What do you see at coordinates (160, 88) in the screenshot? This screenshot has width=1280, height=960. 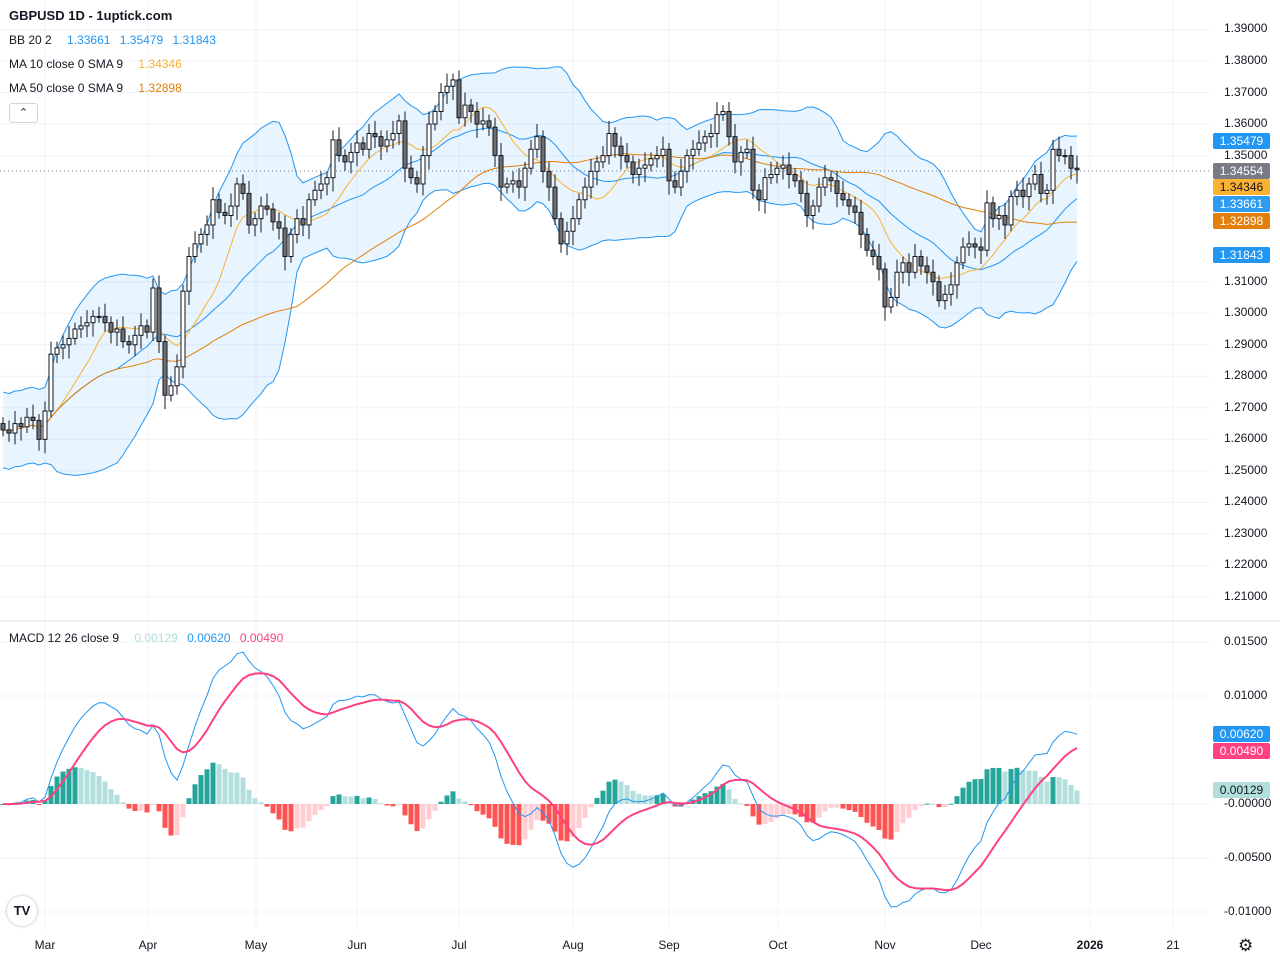 I see `ma50-value: 1.32898` at bounding box center [160, 88].